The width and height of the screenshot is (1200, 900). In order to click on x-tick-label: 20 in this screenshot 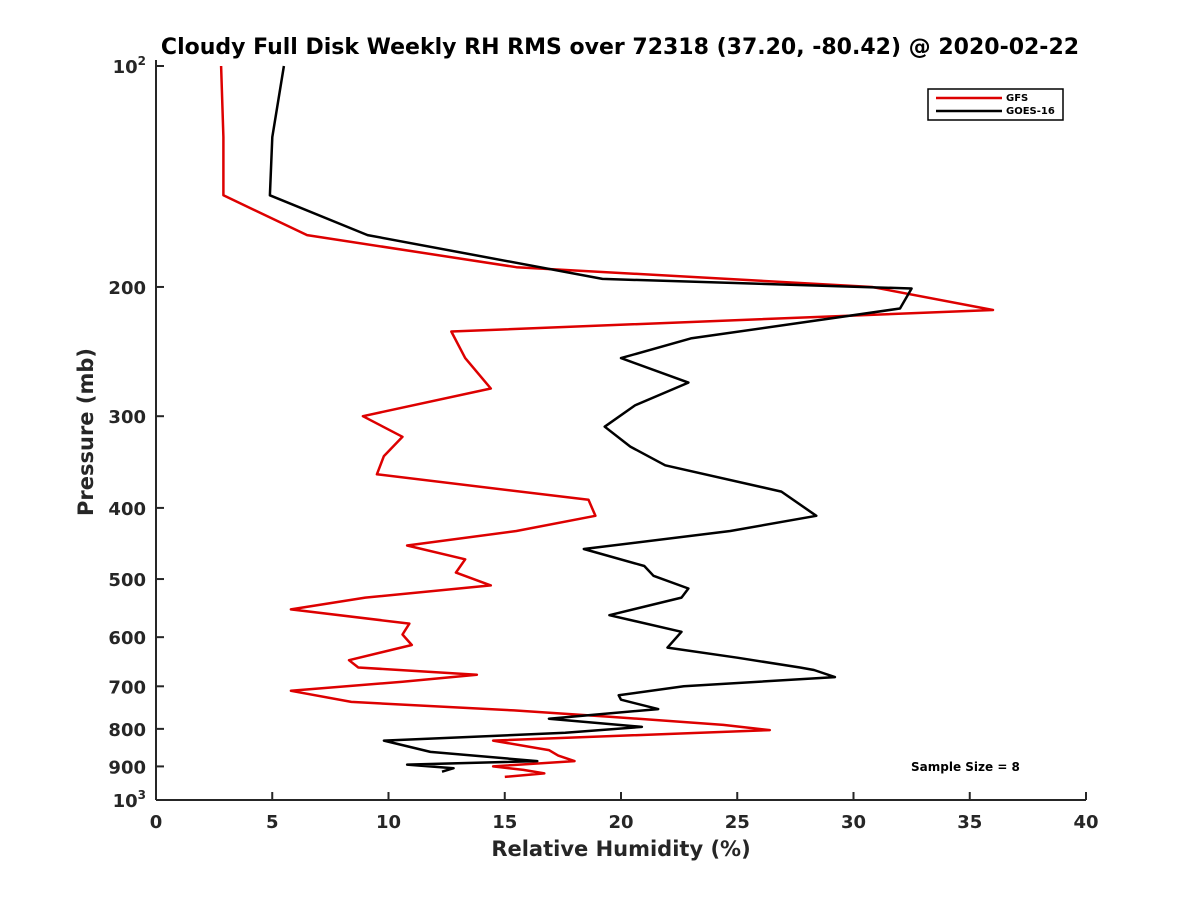, I will do `click(620, 822)`.